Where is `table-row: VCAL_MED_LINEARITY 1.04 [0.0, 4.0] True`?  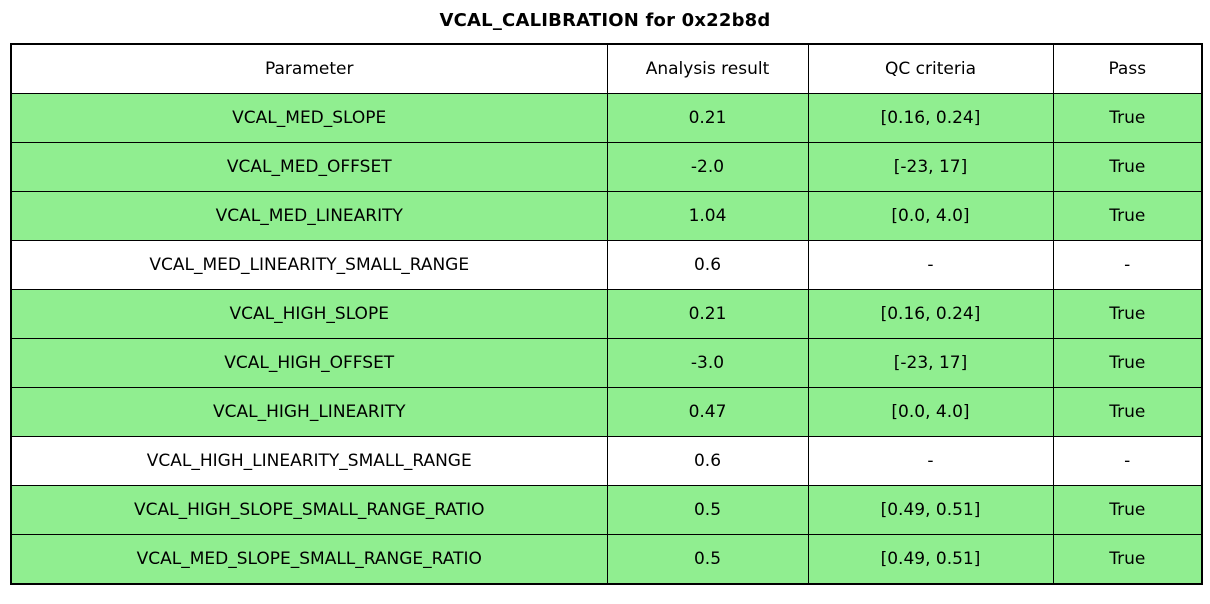 table-row: VCAL_MED_LINEARITY 1.04 [0.0, 4.0] True is located at coordinates (606, 216).